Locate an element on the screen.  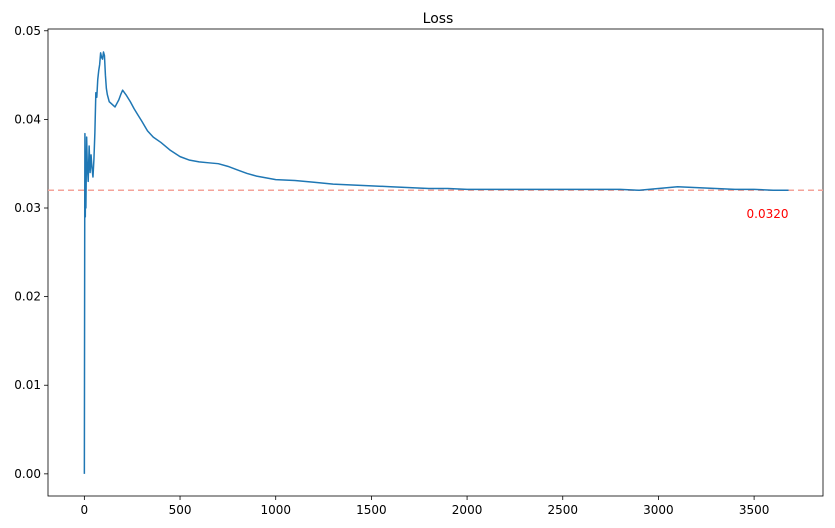
y-tick-label: 0.05 is located at coordinates (27, 31).